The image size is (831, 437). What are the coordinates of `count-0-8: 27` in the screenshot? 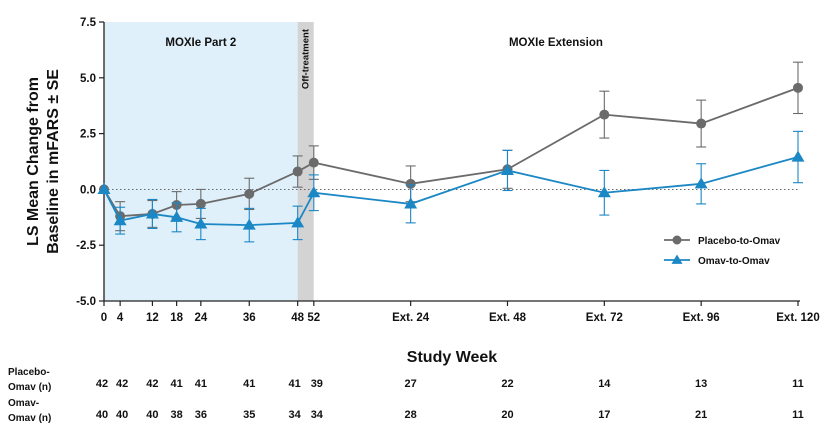 It's located at (411, 384).